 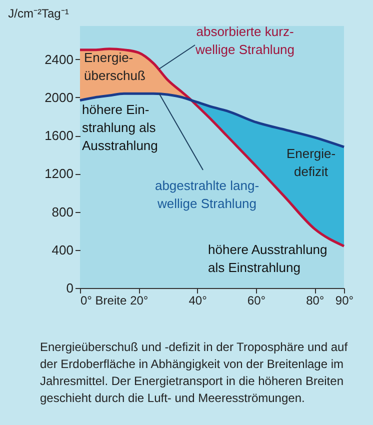 I want to click on annotation: höhere Ein- strahlung als Ausstrahlung, so click(x=120, y=127).